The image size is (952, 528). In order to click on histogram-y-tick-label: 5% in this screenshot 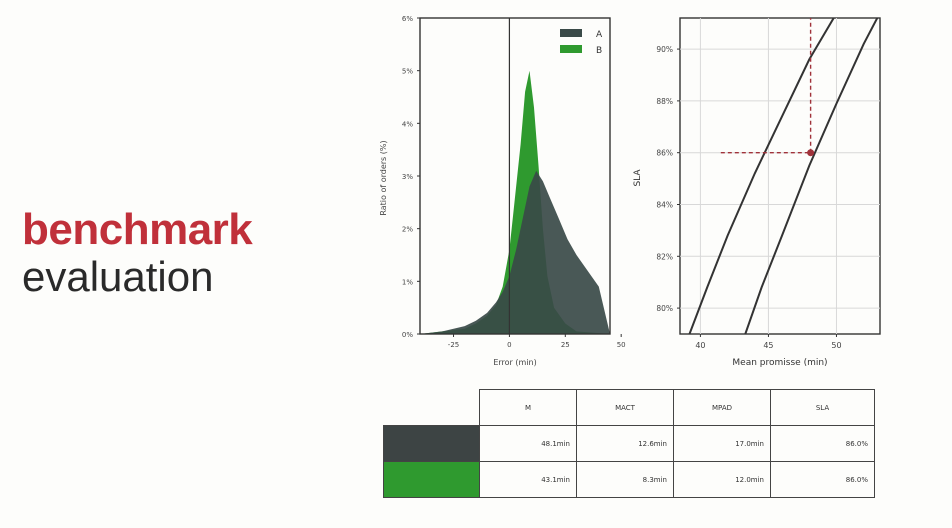, I will do `click(407, 72)`.